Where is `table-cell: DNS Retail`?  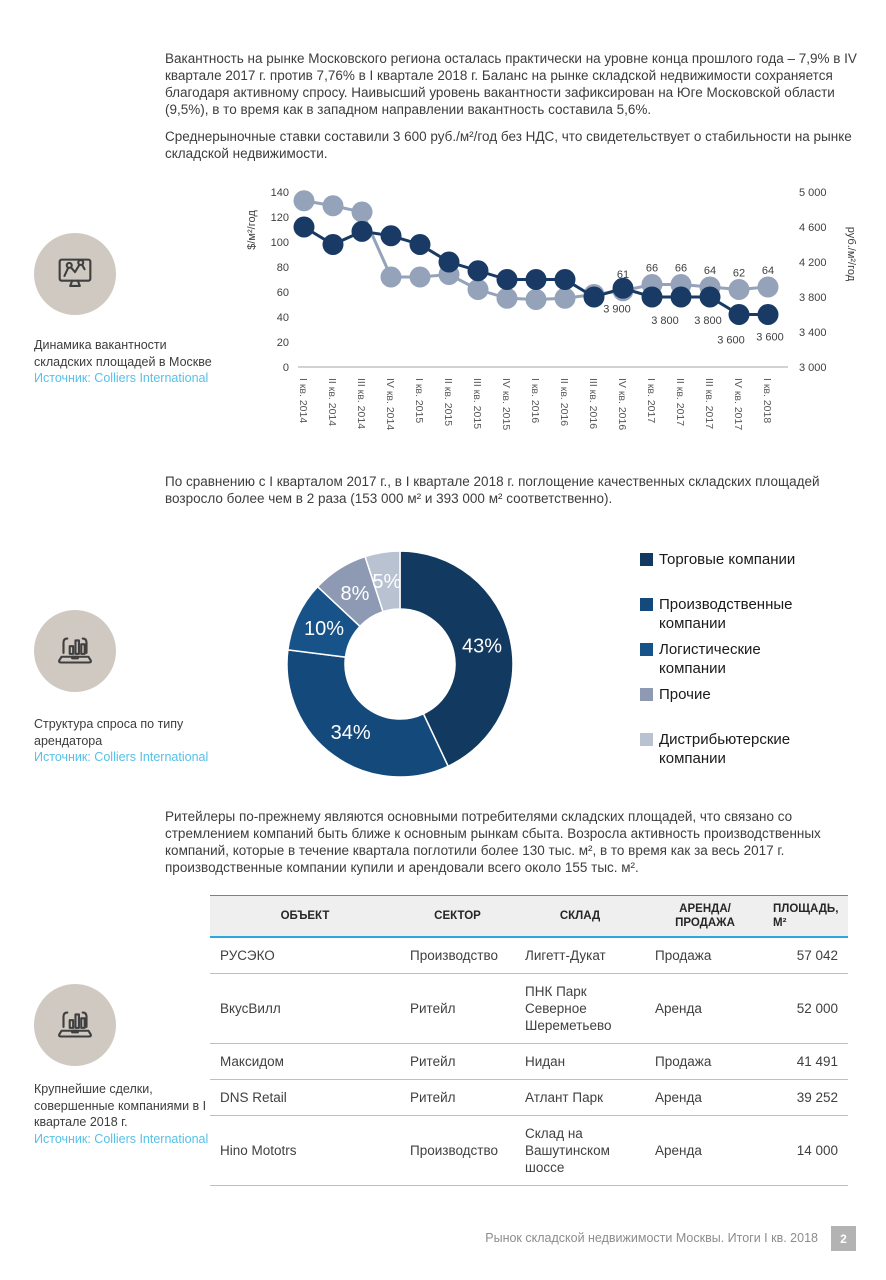
table-cell: DNS Retail is located at coordinates (305, 1097).